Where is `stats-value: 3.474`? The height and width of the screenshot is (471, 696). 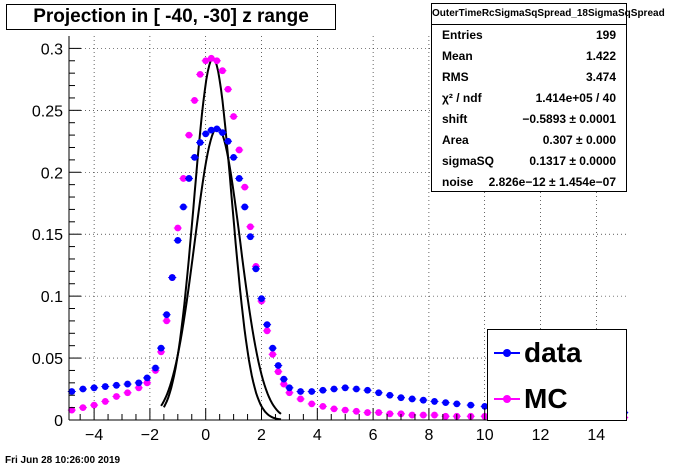 stats-value: 3.474 is located at coordinates (600, 77).